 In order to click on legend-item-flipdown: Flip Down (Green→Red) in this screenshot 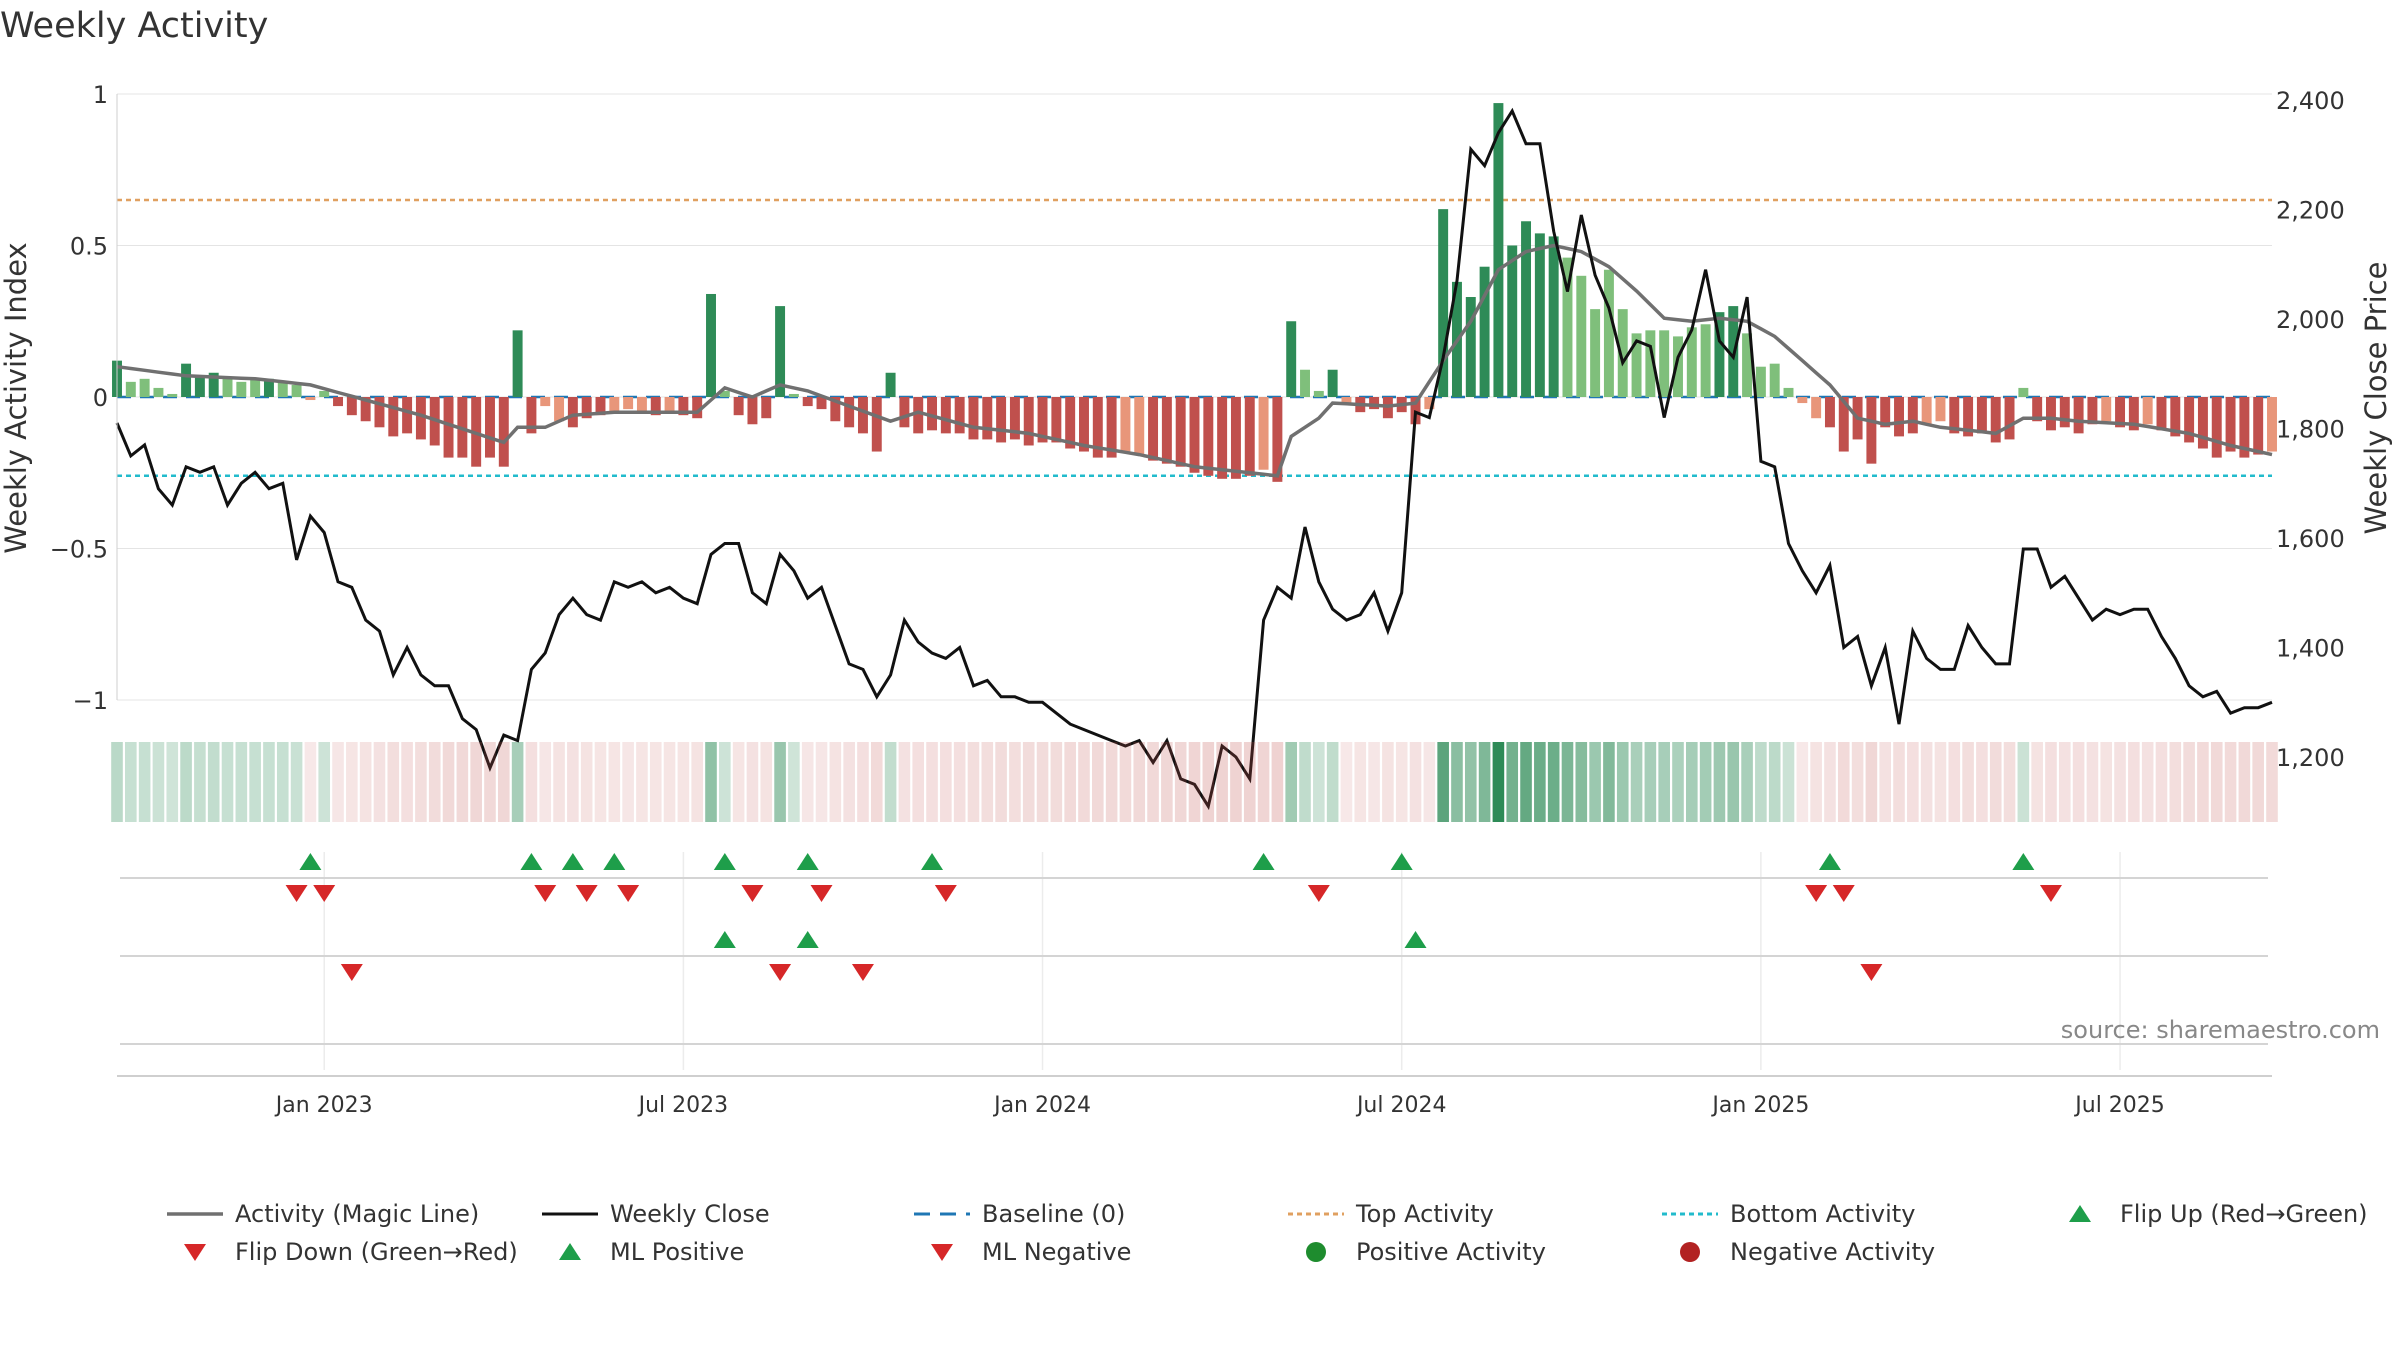, I will do `click(341, 1252)`.